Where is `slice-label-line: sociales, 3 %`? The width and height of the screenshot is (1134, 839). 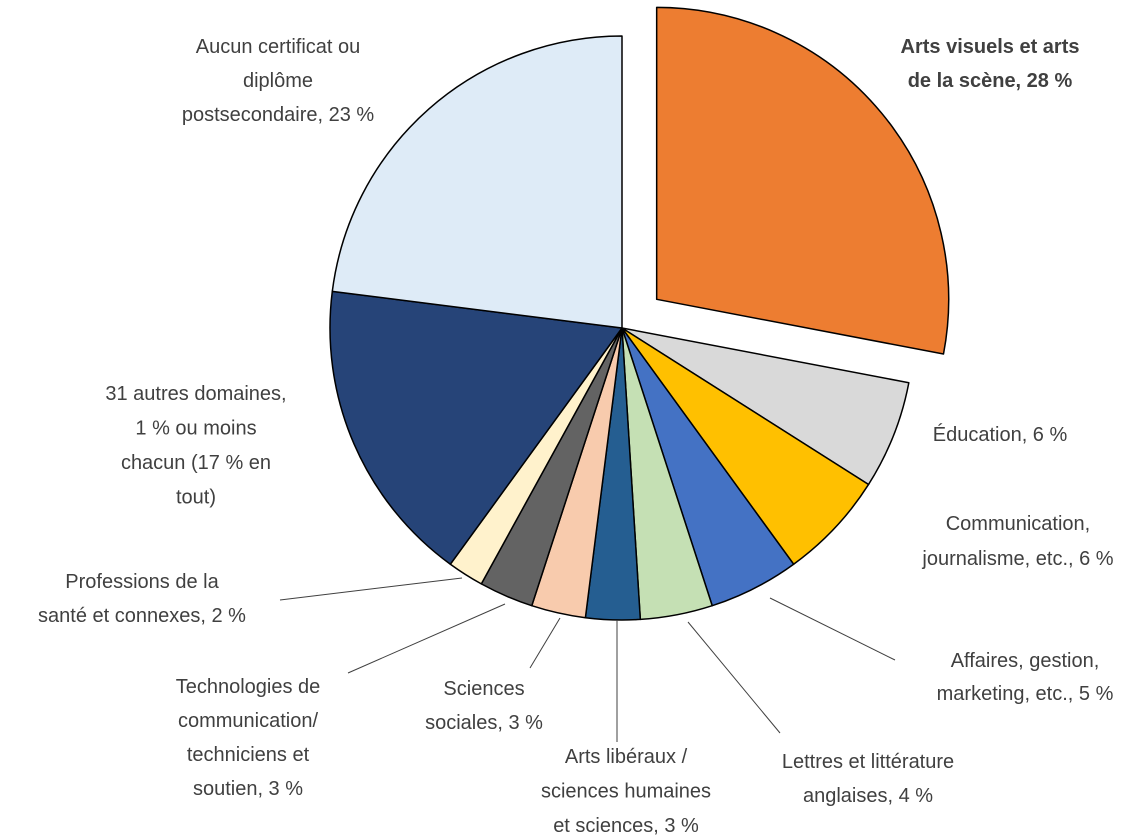 slice-label-line: sociales, 3 % is located at coordinates (484, 723).